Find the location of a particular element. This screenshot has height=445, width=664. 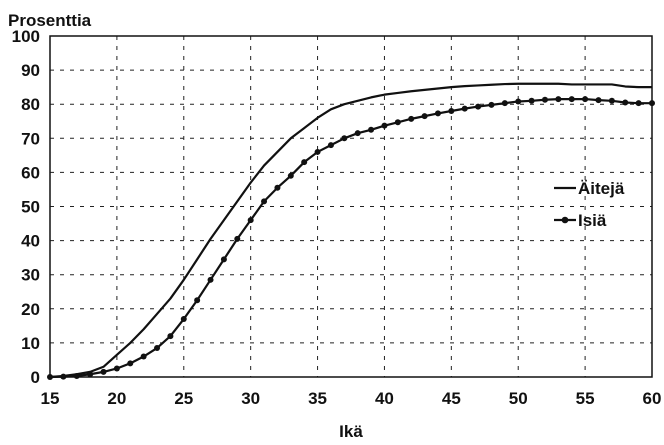

x-tick-label-35: 35 is located at coordinates (317, 398).